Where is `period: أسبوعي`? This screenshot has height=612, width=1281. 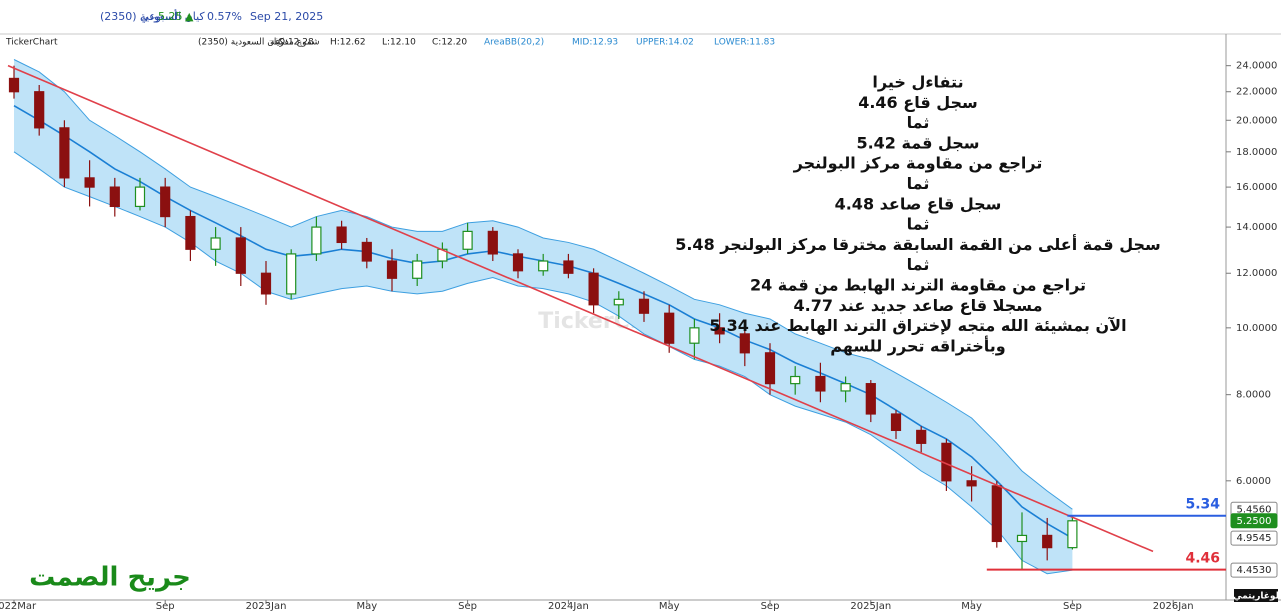
period: أسبوعي is located at coordinates (158, 16).